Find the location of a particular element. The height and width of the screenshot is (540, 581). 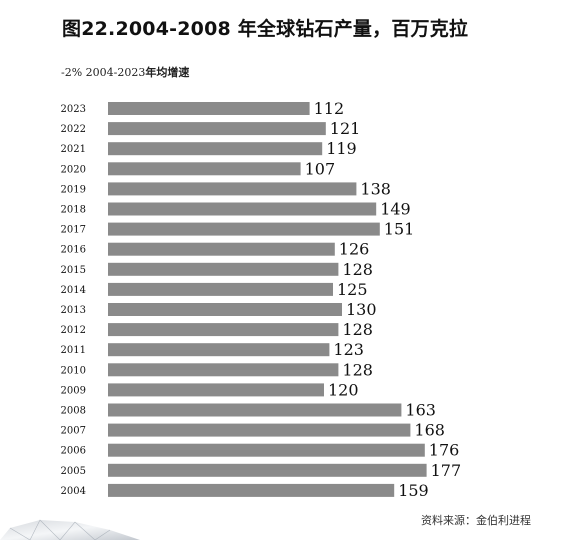

data-label: 119 is located at coordinates (341, 148).